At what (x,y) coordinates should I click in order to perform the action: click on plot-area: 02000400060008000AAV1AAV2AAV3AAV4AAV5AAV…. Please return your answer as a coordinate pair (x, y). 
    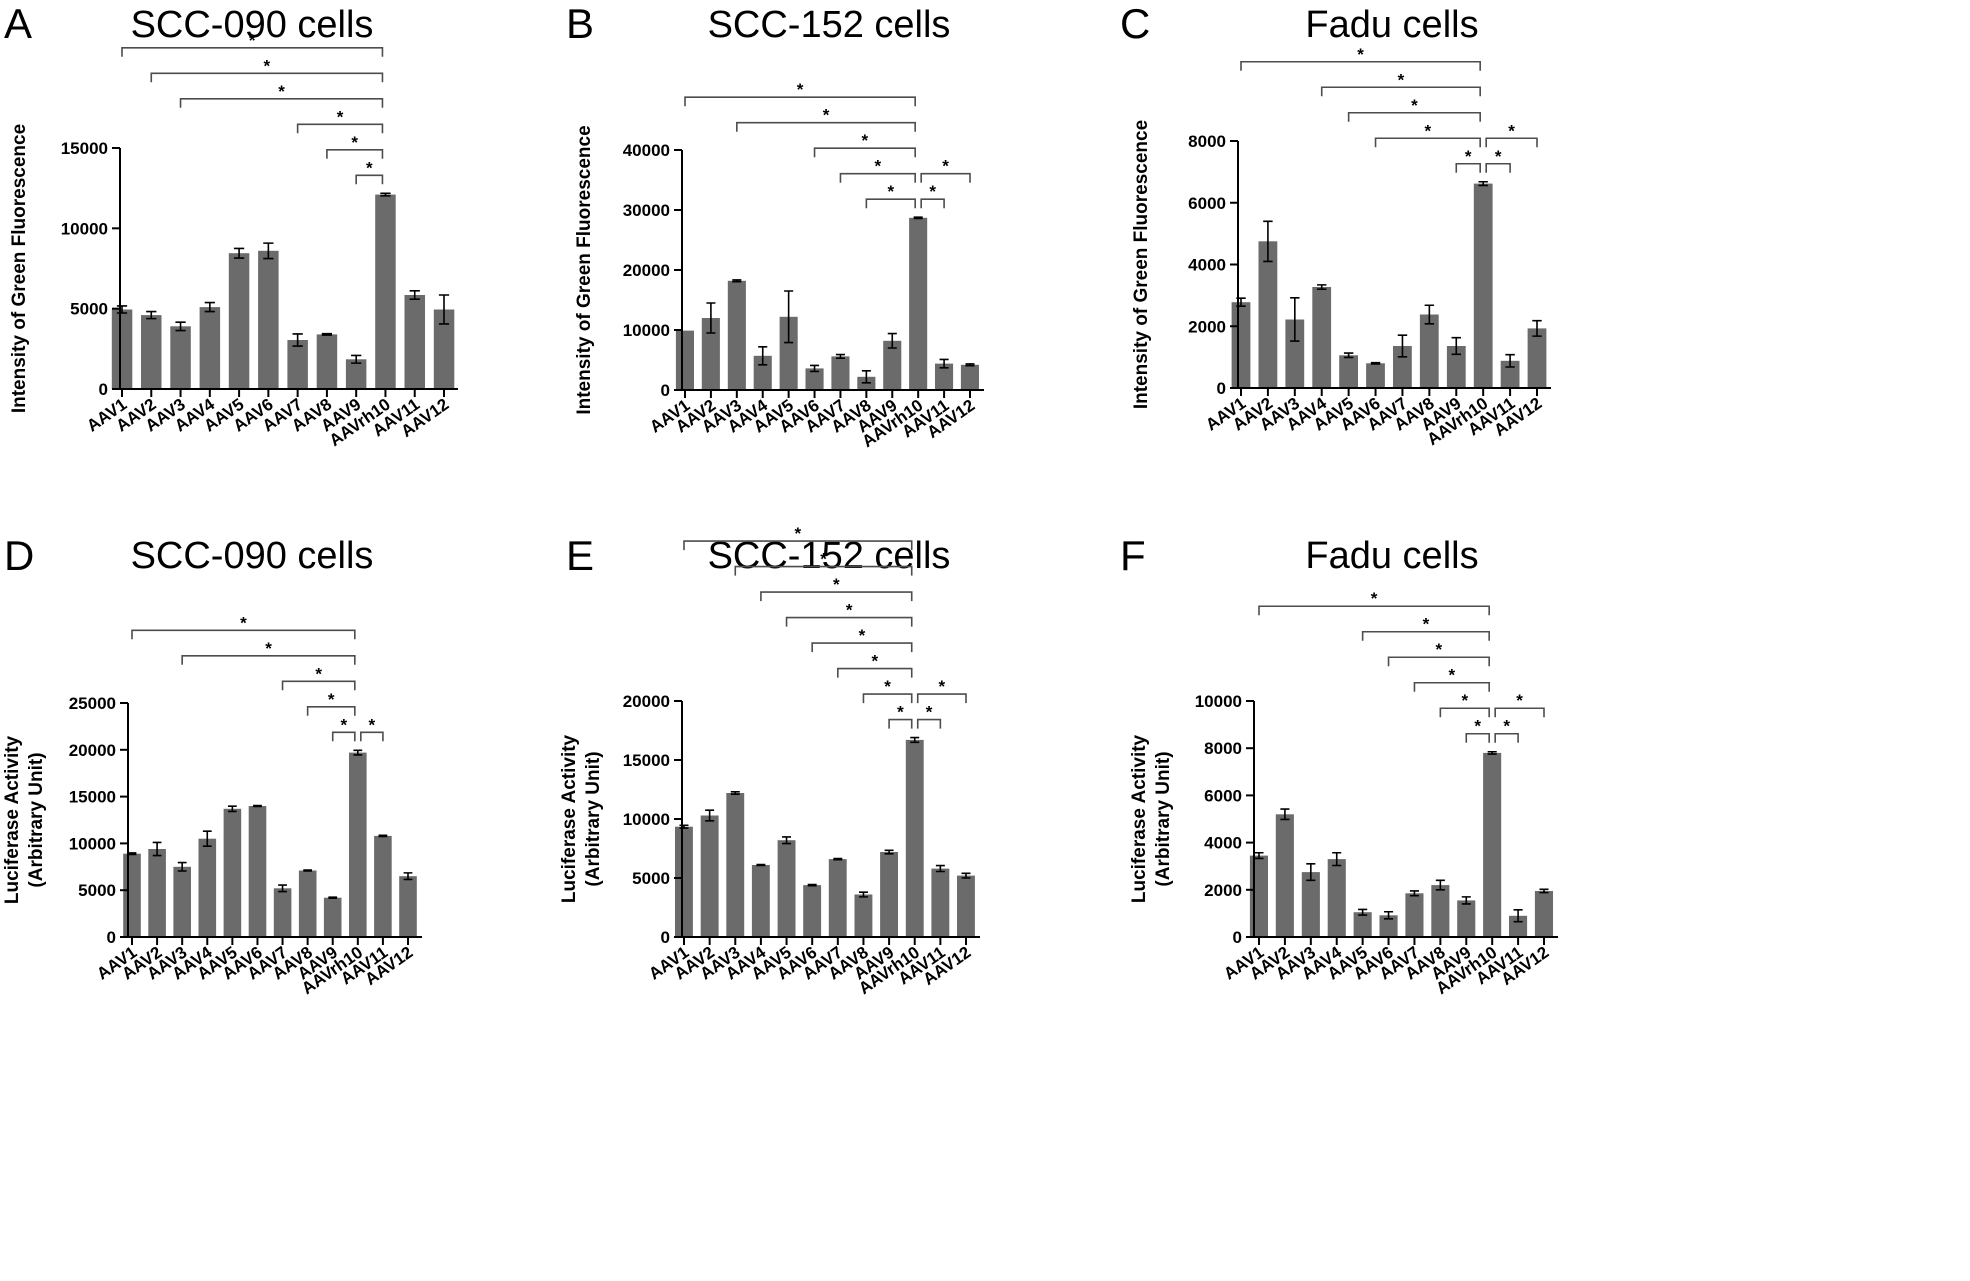
    Looking at the image, I should click on (1341, 247).